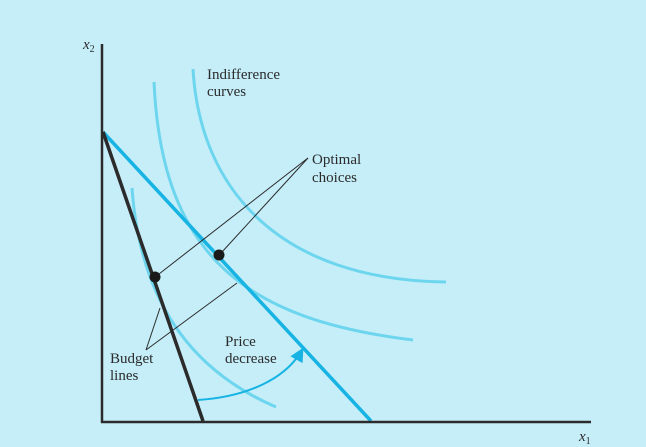 The height and width of the screenshot is (447, 646). What do you see at coordinates (250, 374) in the screenshot?
I see `price-decrease-arrow` at bounding box center [250, 374].